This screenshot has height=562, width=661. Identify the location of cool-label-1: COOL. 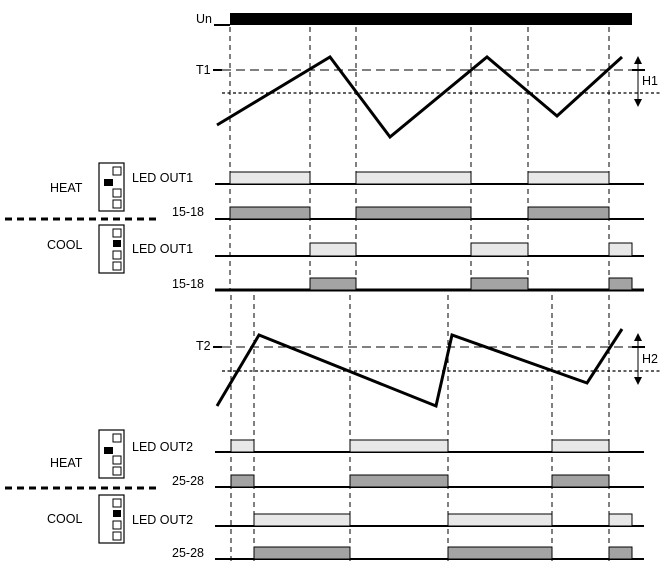
(64, 245).